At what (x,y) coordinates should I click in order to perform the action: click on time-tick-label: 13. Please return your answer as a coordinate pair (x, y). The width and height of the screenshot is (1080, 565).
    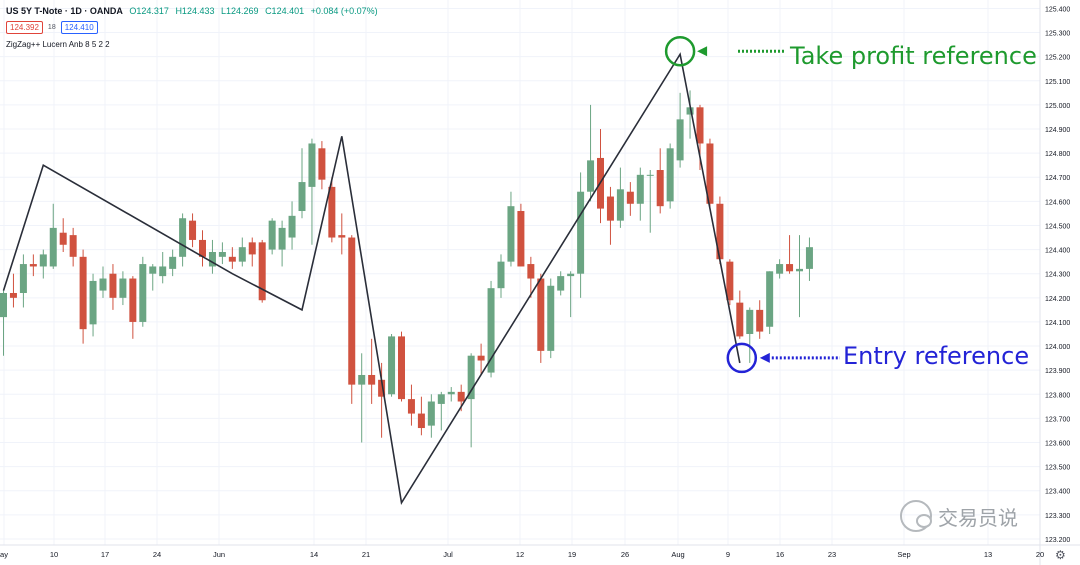
    Looking at the image, I should click on (988, 554).